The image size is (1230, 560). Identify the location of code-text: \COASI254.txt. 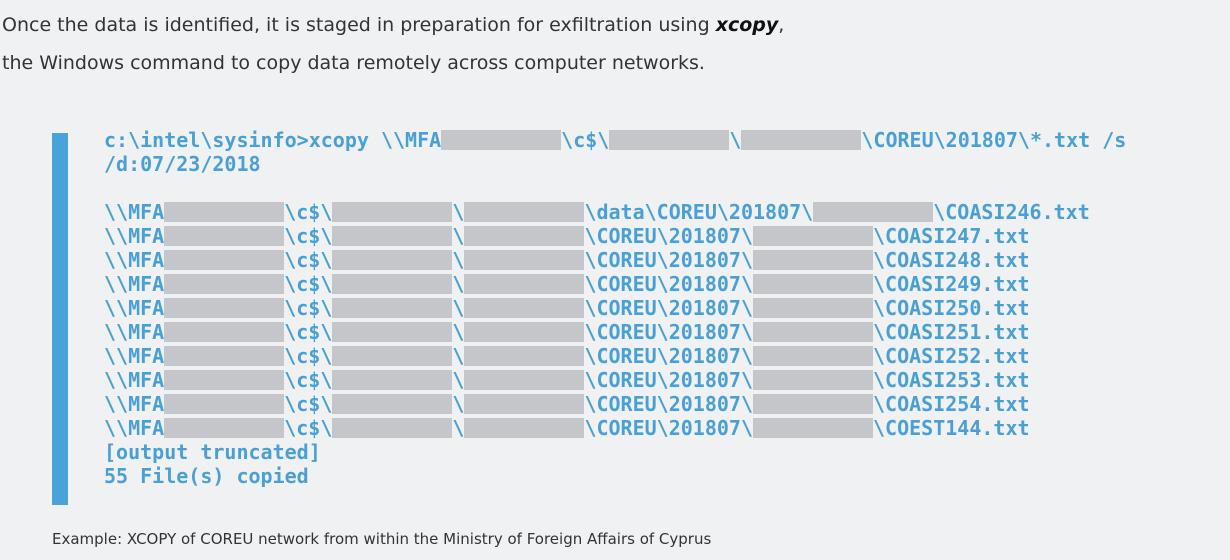
(951, 404).